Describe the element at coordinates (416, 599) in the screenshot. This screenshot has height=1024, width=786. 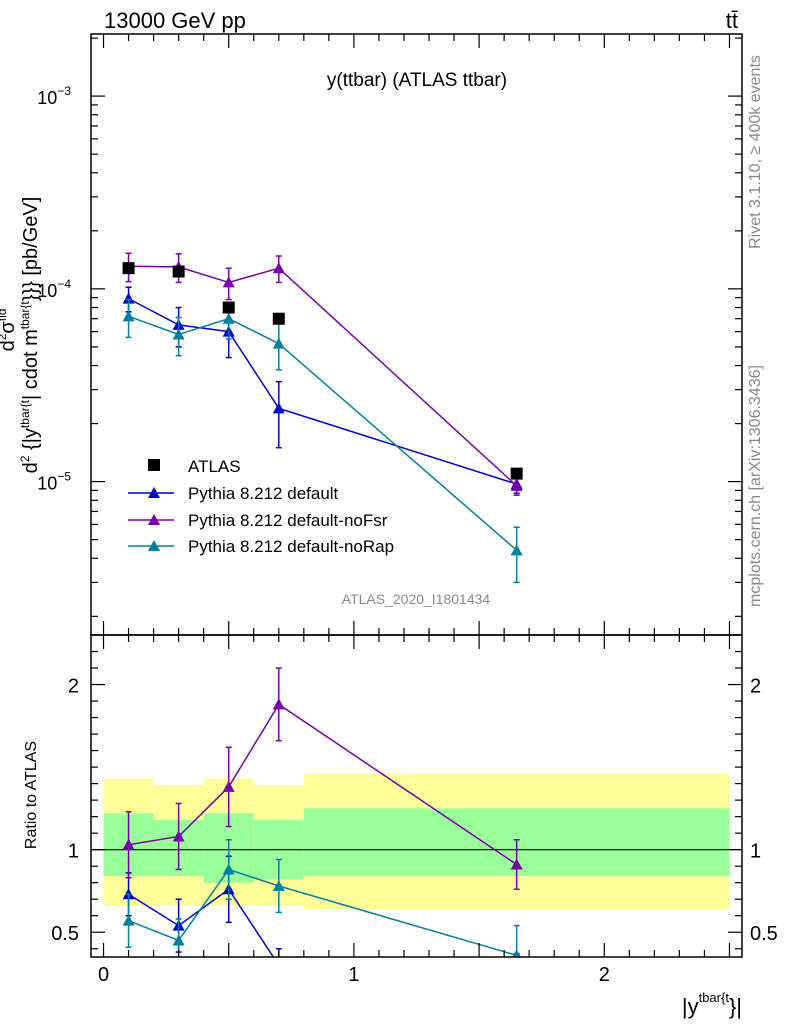
I see `analysis-watermark: ATLAS_2020_I1801434` at that location.